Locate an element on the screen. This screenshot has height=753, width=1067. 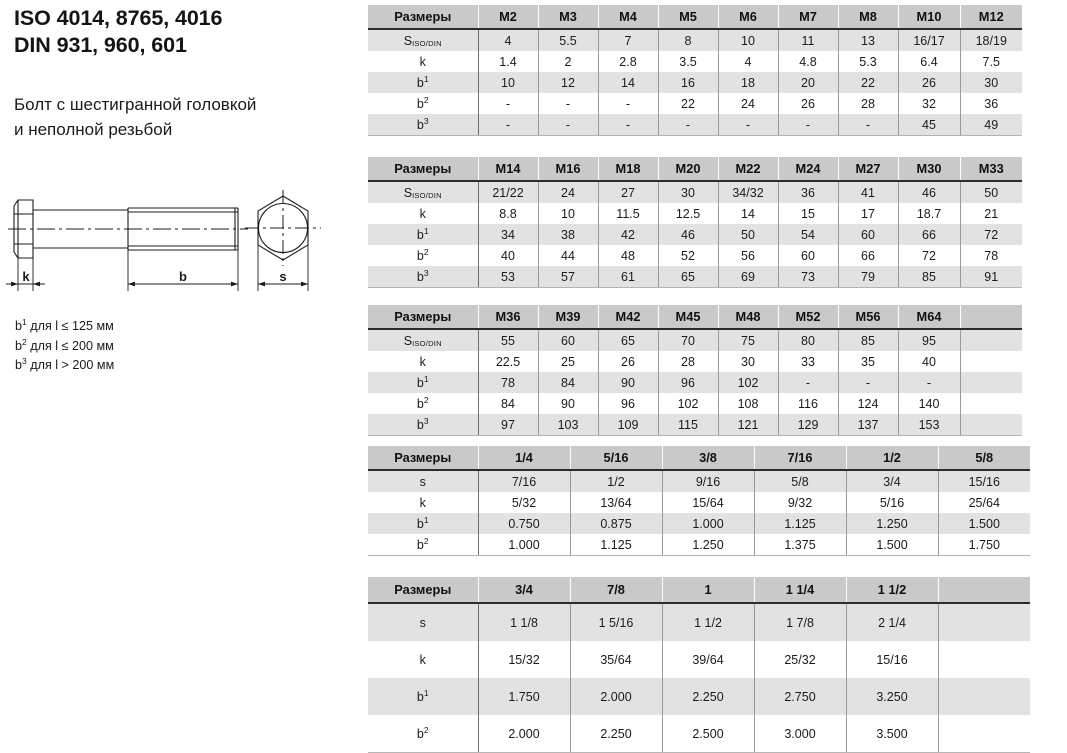
table-cell: 85 is located at coordinates (868, 340).